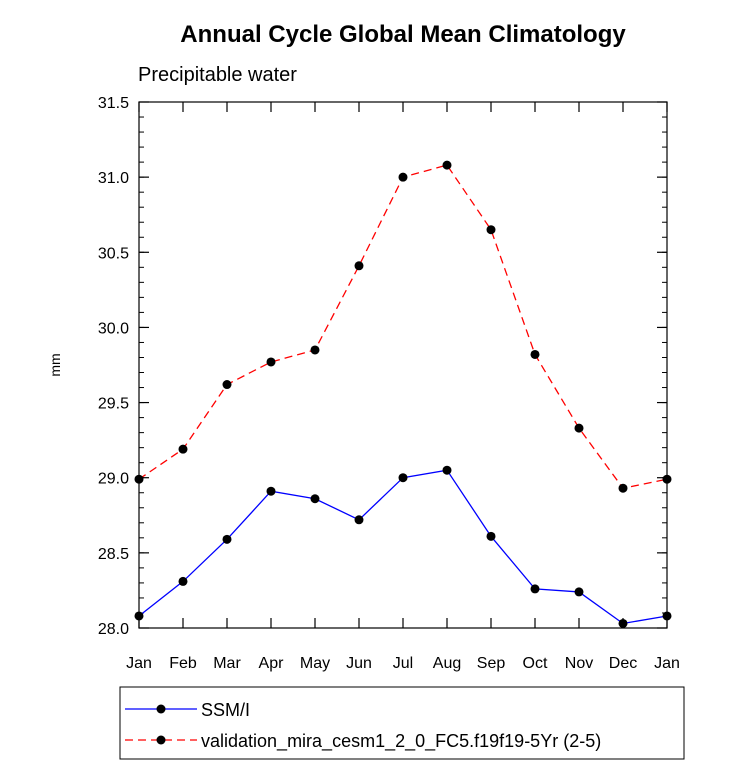 The height and width of the screenshot is (780, 733). I want to click on chart-title: Annual Cycle Global Mean Climatology, so click(403, 34).